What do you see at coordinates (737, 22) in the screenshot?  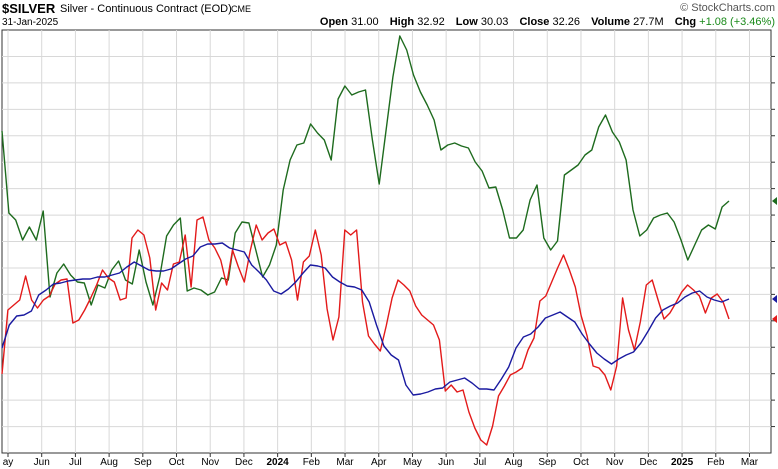 I see `chg-value: +1.08 (+3.46%)` at bounding box center [737, 22].